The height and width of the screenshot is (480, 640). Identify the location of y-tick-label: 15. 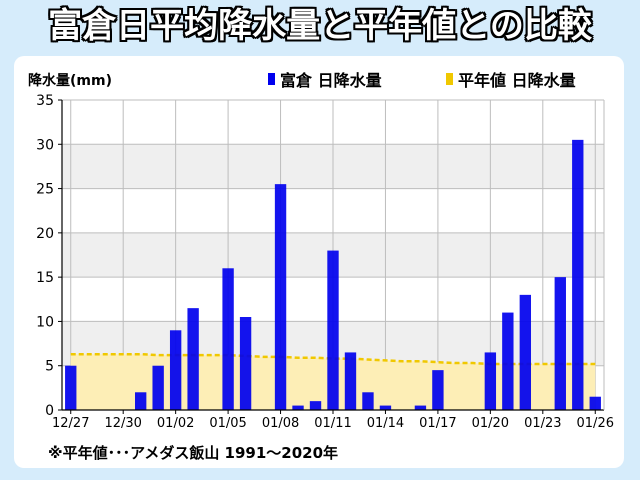
(45, 278).